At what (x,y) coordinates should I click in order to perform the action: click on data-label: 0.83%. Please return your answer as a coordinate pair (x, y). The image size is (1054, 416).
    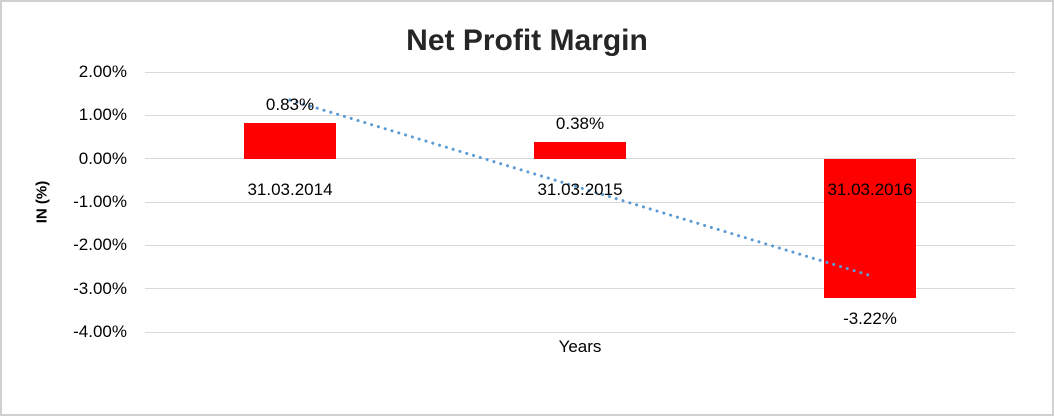
    Looking at the image, I should click on (290, 104).